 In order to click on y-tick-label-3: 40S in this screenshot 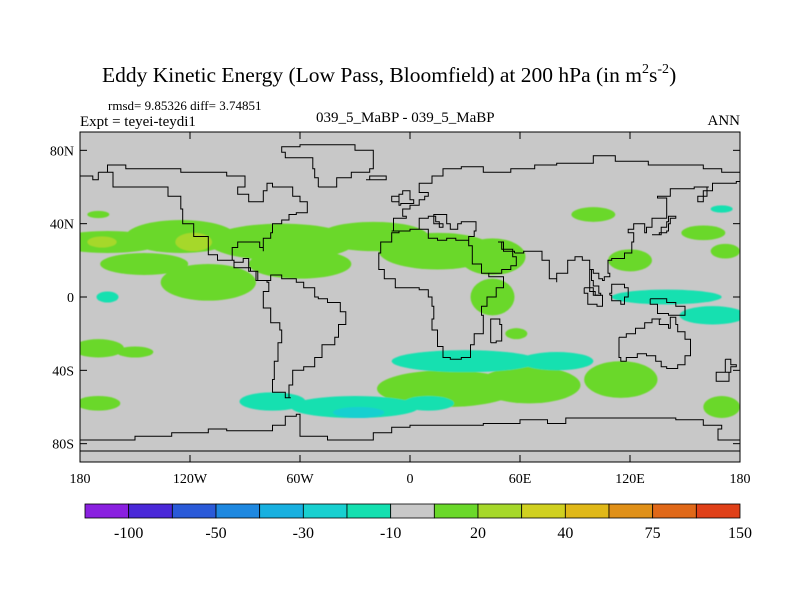, I will do `click(63, 371)`.